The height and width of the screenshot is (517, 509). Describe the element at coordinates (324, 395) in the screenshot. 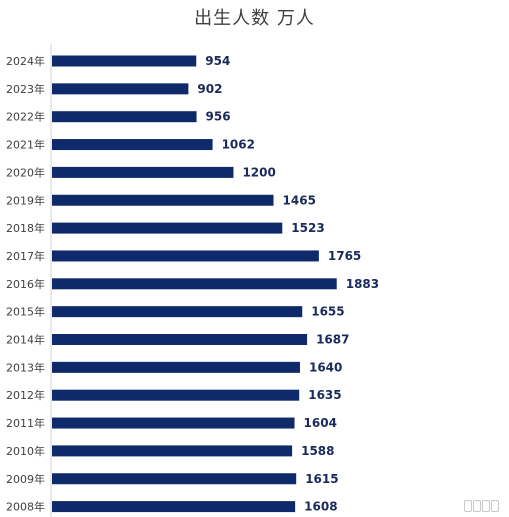

I see `data-label: 1635` at that location.